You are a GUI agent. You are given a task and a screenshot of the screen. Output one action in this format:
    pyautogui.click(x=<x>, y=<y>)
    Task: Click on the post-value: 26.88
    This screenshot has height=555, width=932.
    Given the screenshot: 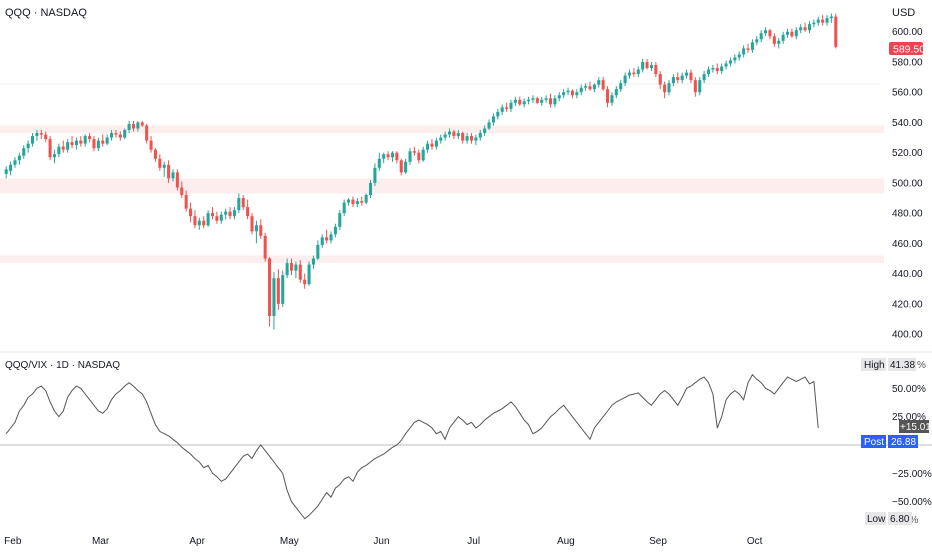 What is the action you would take?
    pyautogui.click(x=903, y=442)
    